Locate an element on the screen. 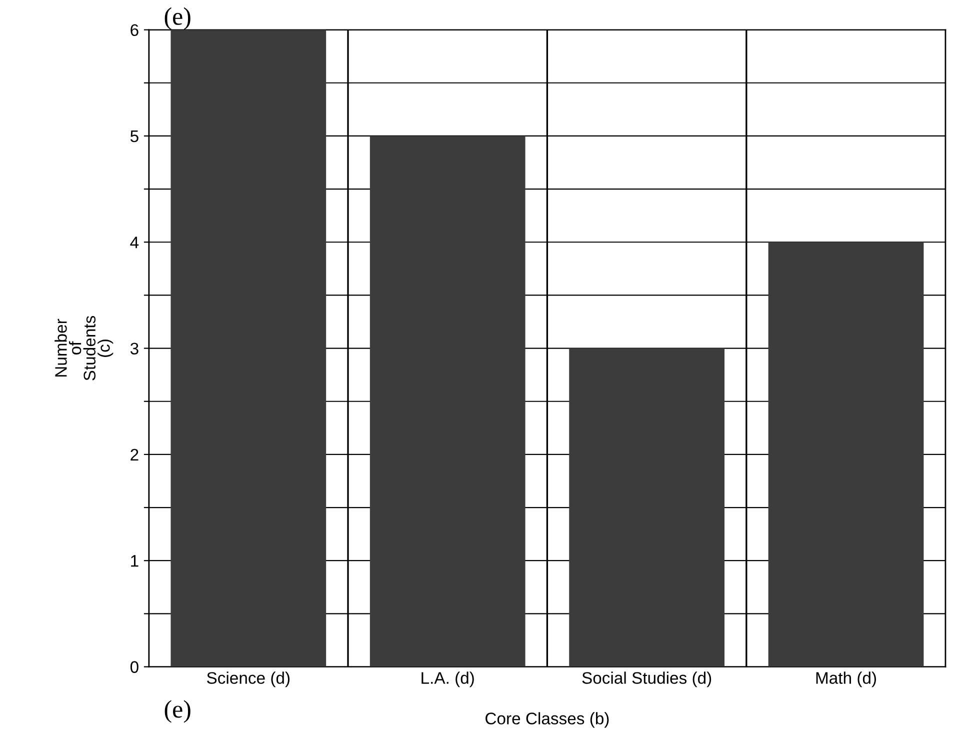 This screenshot has height=745, width=960. x-tick-label: Science (d) is located at coordinates (248, 680).